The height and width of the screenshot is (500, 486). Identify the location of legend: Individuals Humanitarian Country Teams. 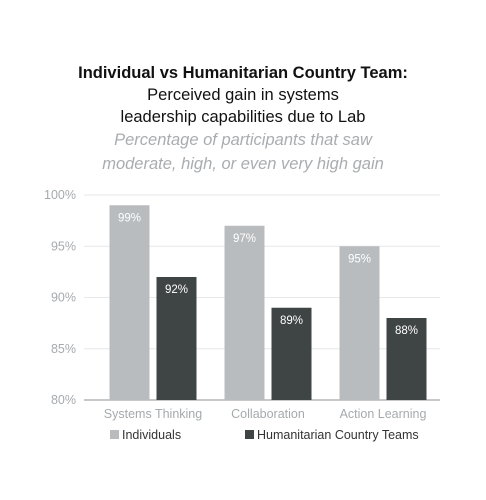
(264, 435).